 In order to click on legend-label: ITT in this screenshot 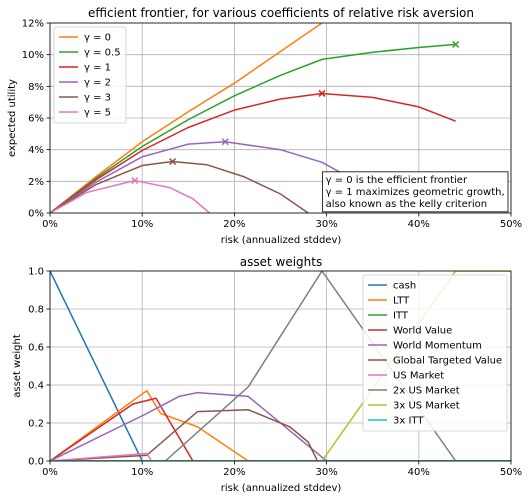, I will do `click(401, 316)`.